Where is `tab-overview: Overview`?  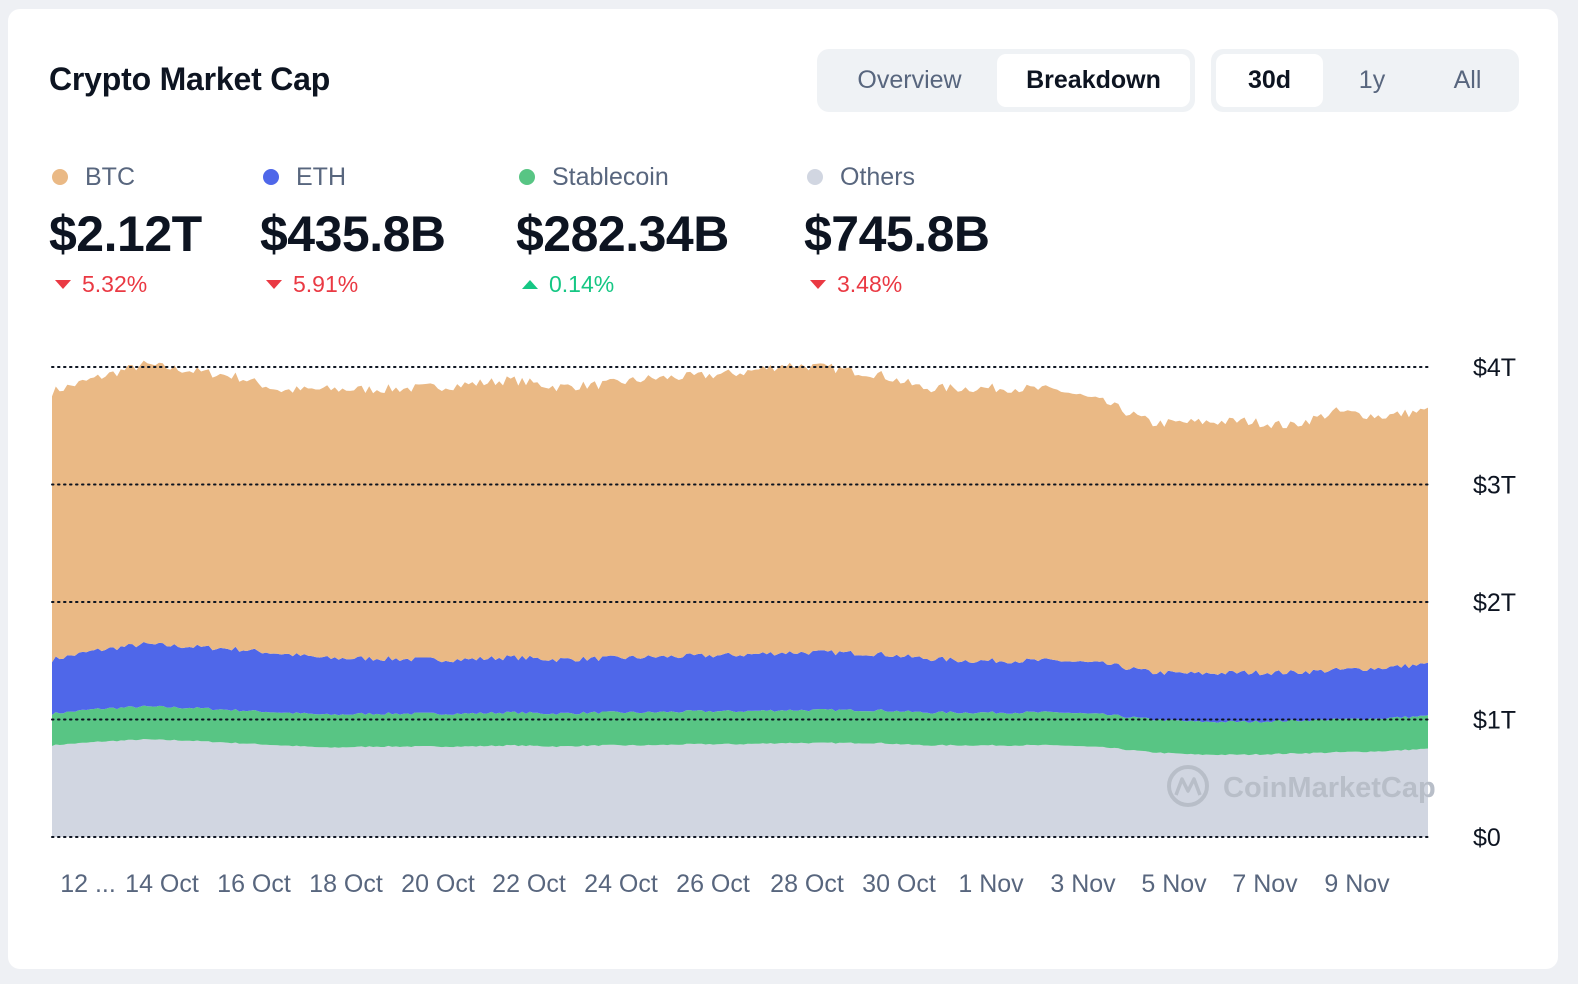
tab-overview: Overview is located at coordinates (909, 80).